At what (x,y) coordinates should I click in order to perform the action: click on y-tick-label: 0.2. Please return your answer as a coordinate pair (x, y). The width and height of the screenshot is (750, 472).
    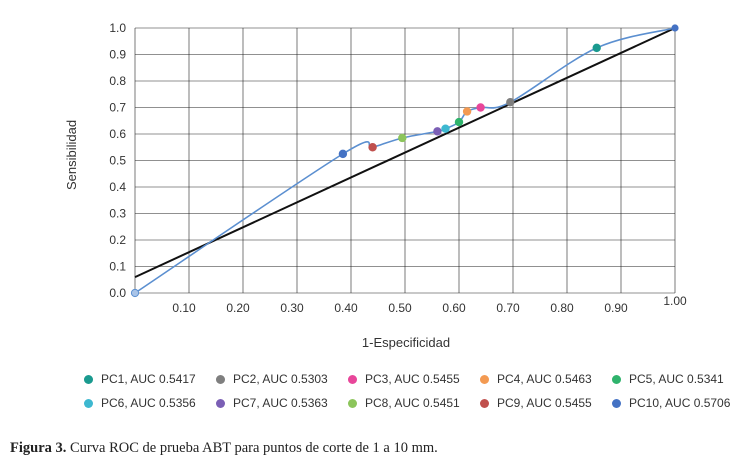
    Looking at the image, I should click on (117, 240).